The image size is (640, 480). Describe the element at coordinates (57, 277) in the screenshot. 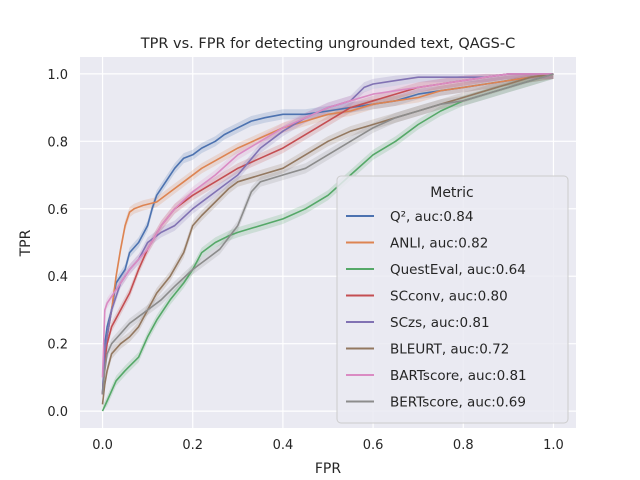

I see `y-tick-label: 0.4` at that location.